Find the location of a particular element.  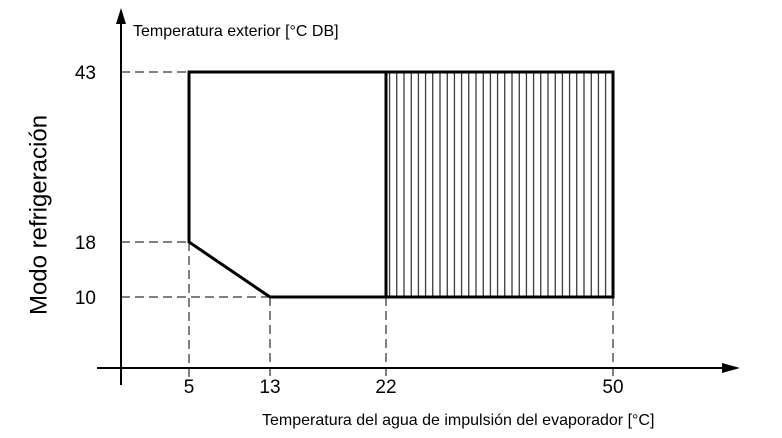

x-tick-label: 22 is located at coordinates (385, 387).